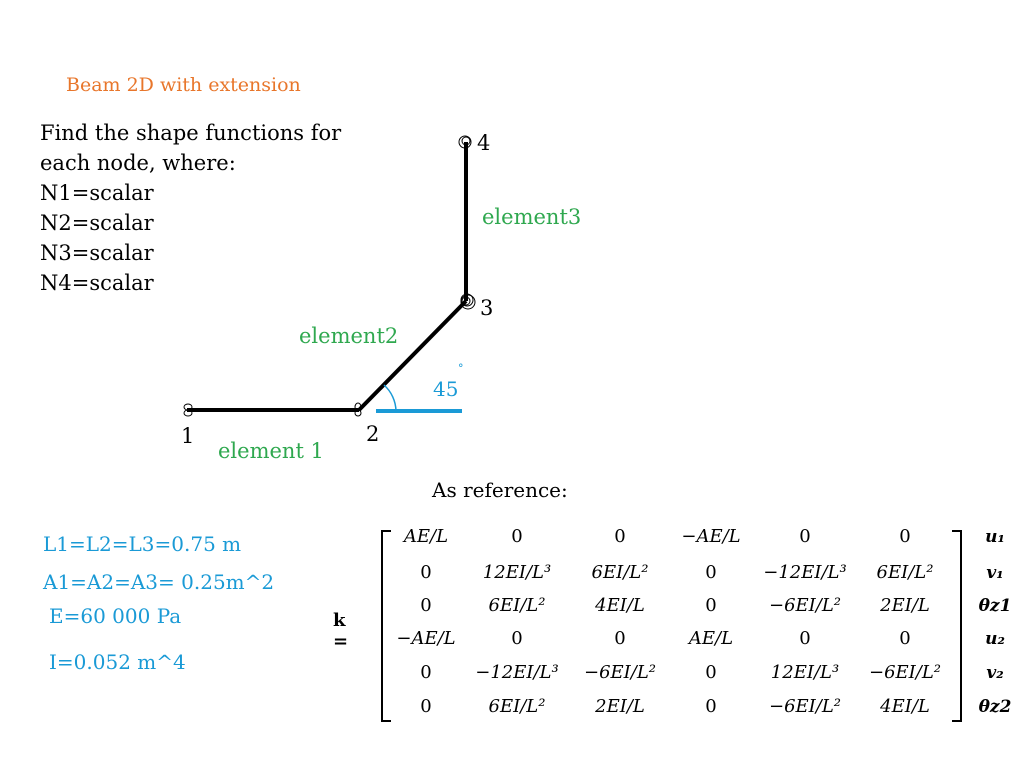 This screenshot has height=784, width=1022. I want to click on dof-label: θz2, so click(995, 707).